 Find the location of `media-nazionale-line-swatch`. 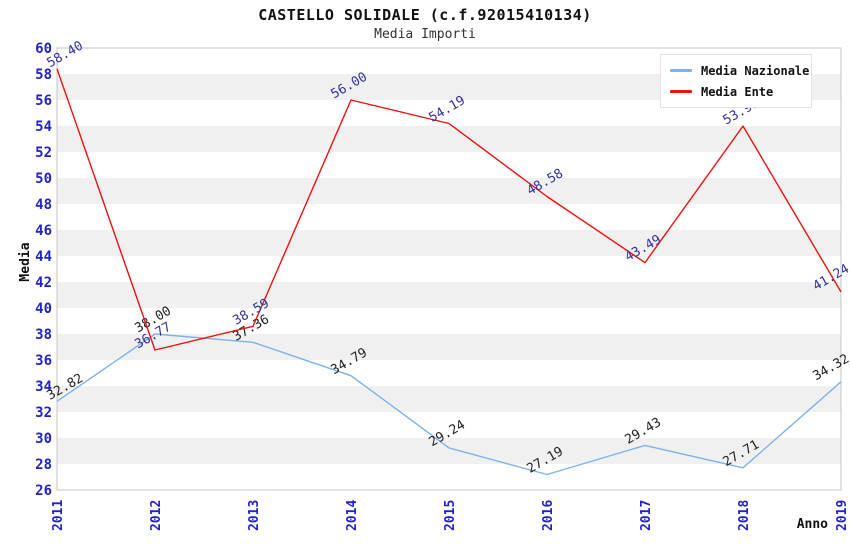

media-nazionale-line-swatch is located at coordinates (681, 70).